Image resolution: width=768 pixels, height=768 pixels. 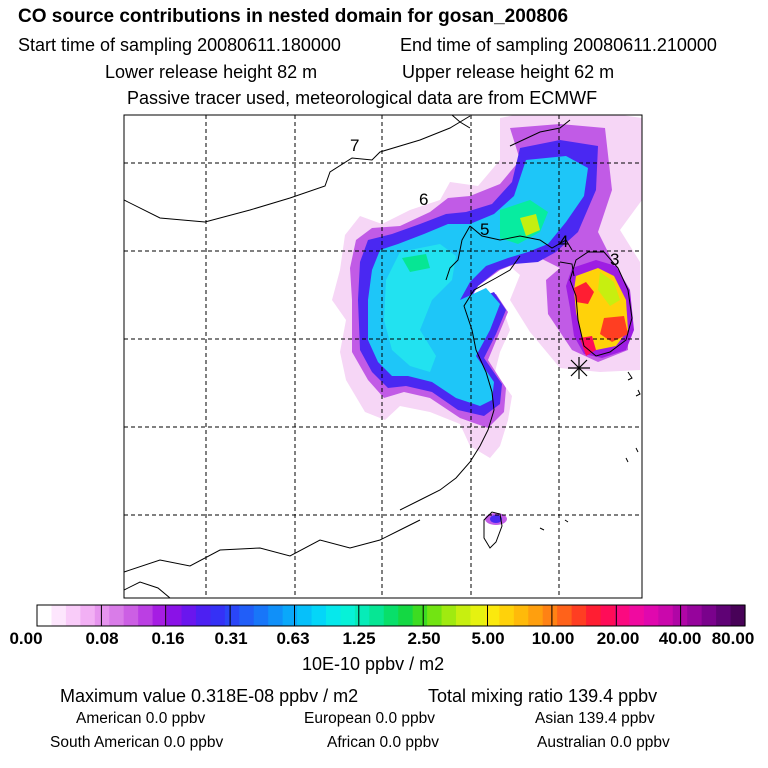 I want to click on colorbar-tick: 0.00, so click(x=26, y=638).